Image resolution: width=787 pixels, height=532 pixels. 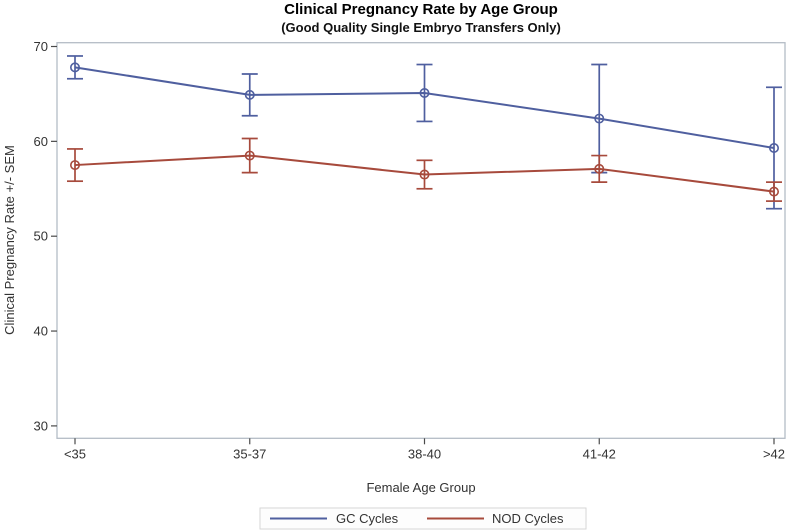 I want to click on y-axis-tick-label: 50, so click(x=41, y=236).